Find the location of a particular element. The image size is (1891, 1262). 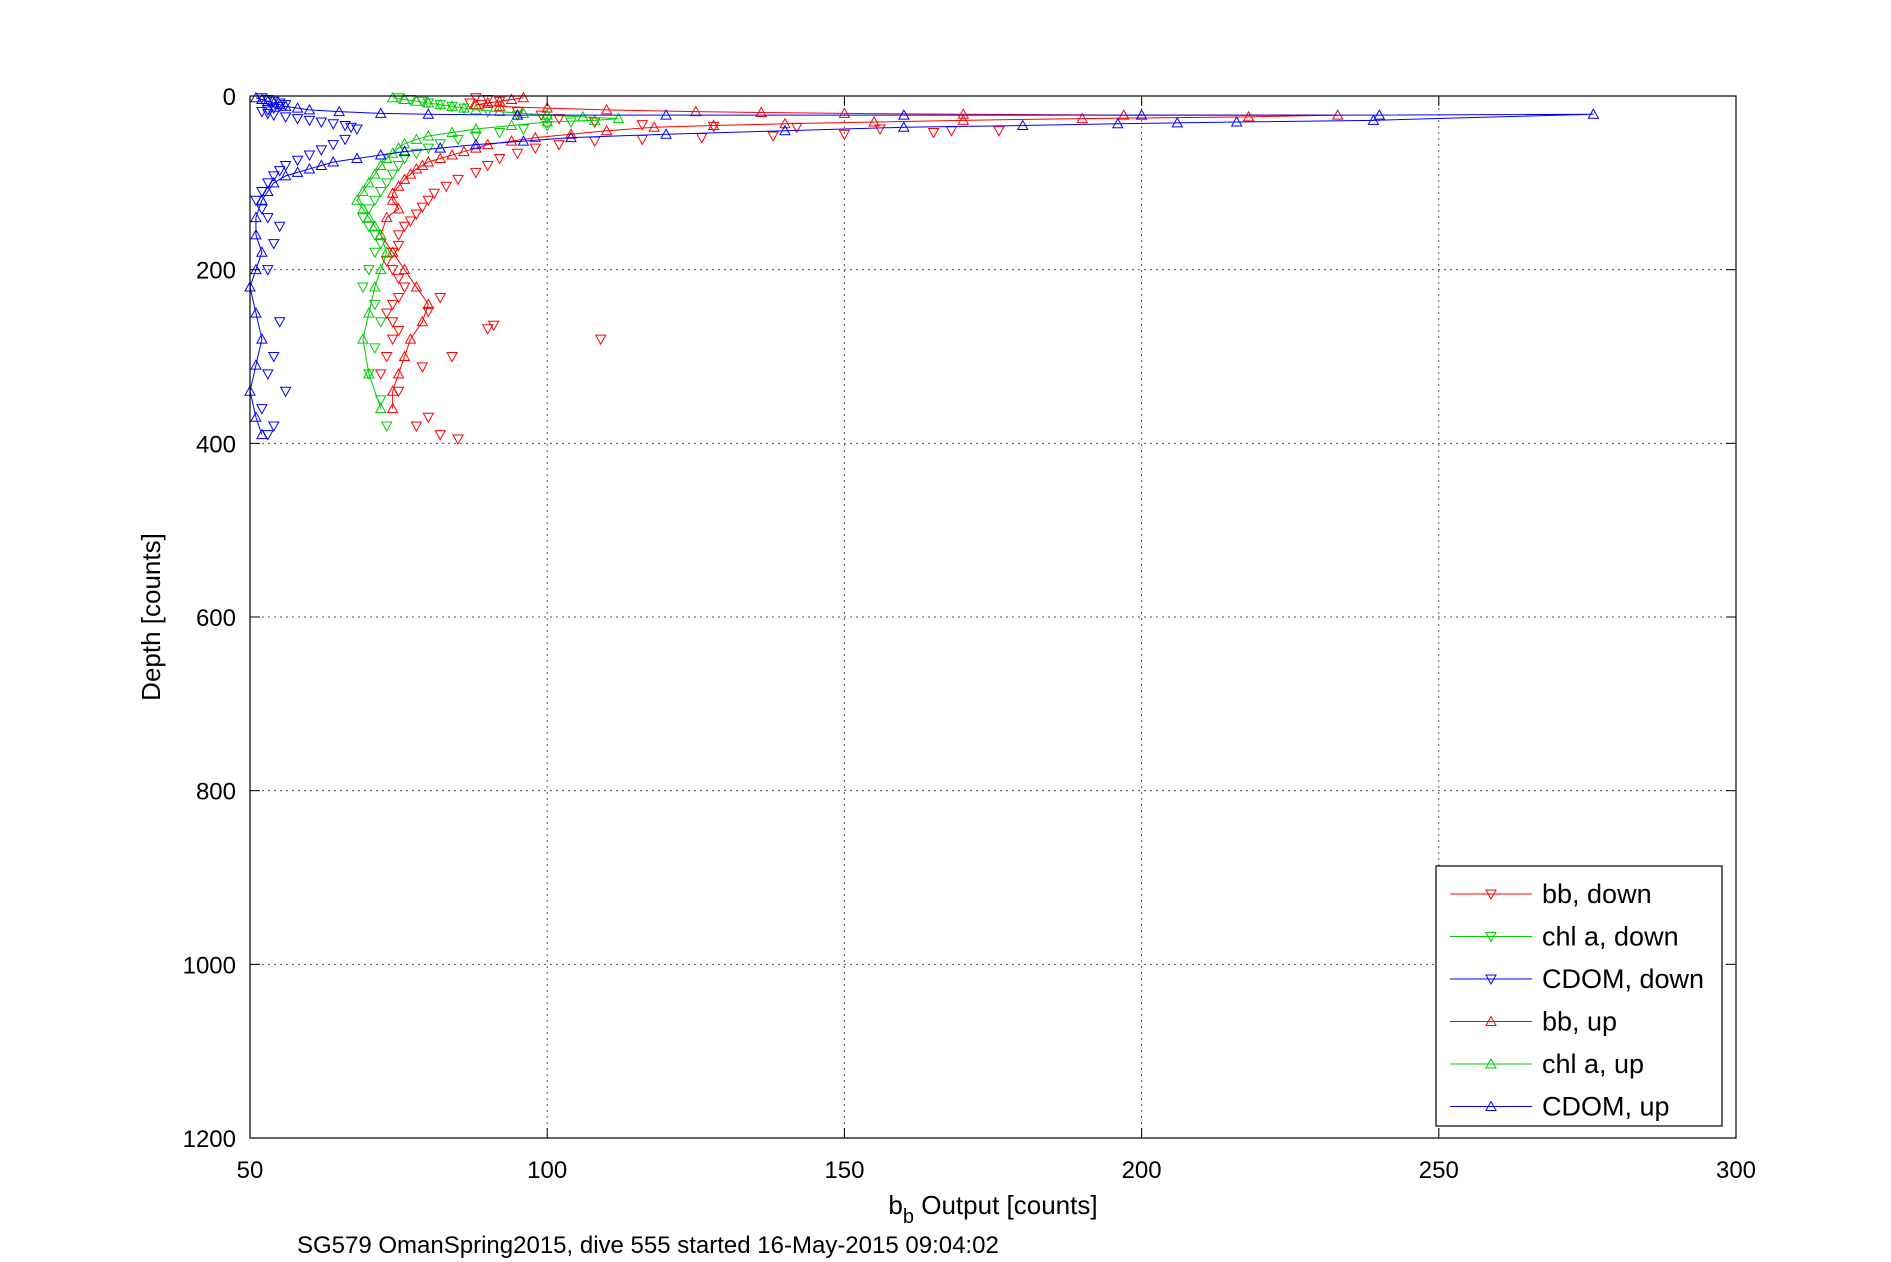

series-line is located at coordinates (859, 253).